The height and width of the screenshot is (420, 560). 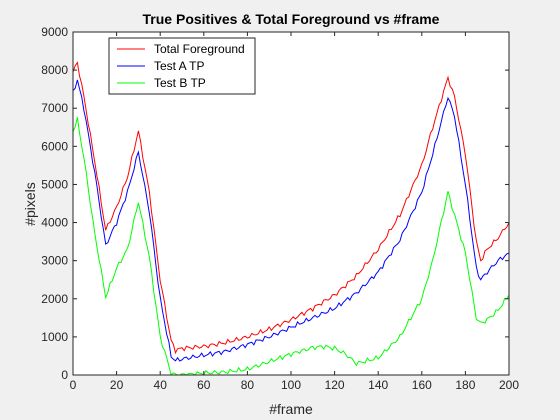 I want to click on y-axis-label: #pixels, so click(x=30, y=204).